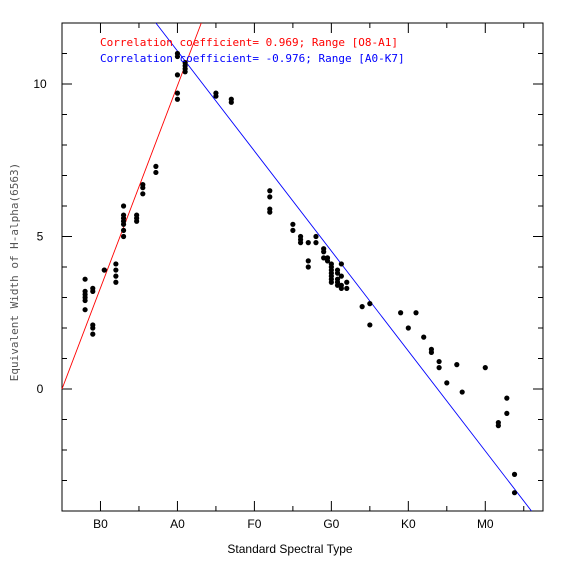 Image resolution: width=574 pixels, height=574 pixels. Describe the element at coordinates (331, 524) in the screenshot. I see `x-tick-label: G0` at that location.